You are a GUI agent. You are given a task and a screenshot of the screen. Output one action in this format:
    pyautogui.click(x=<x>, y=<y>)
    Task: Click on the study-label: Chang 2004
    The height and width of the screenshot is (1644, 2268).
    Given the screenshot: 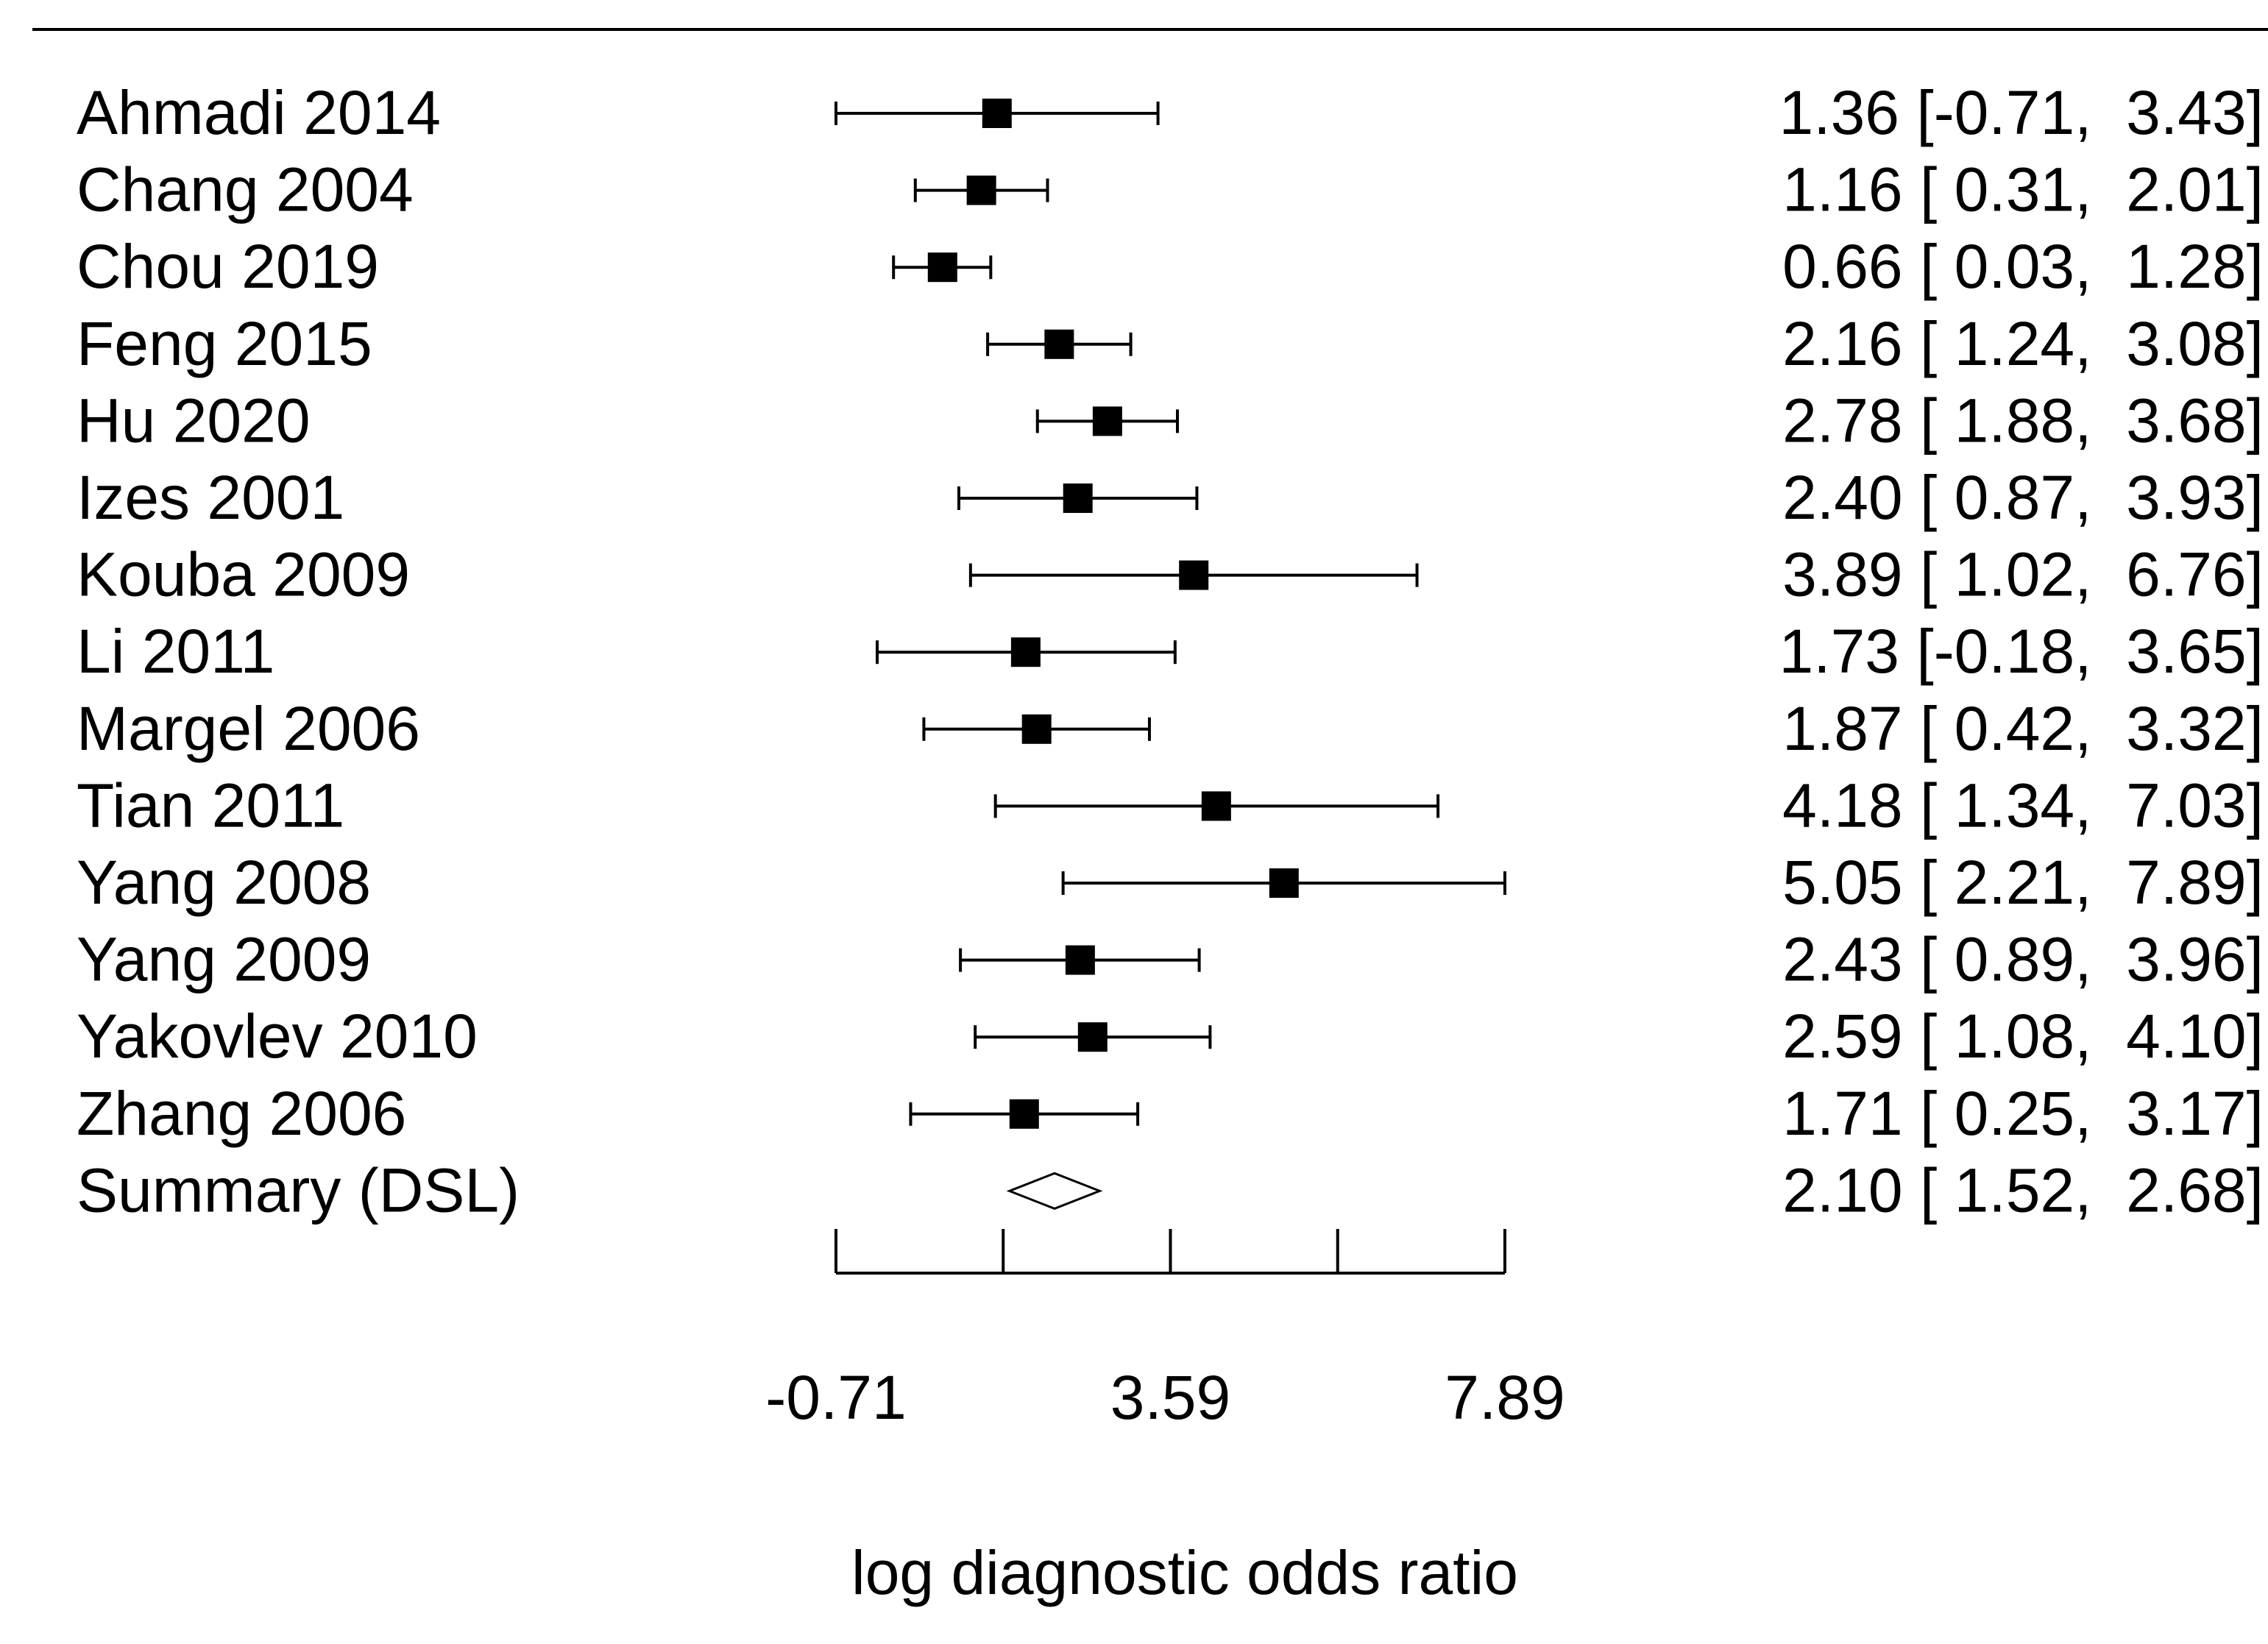 What is the action you would take?
    pyautogui.click(x=245, y=189)
    